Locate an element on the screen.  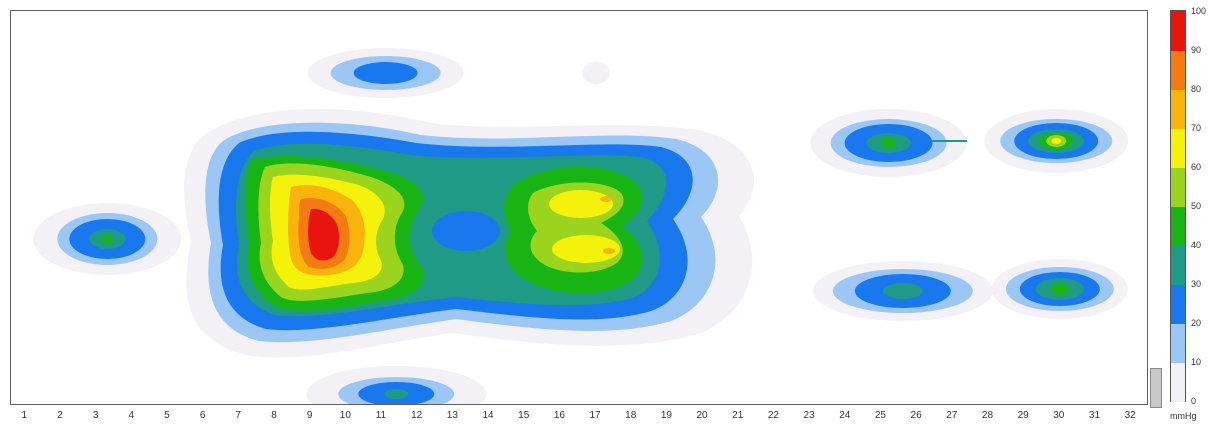
x-tick-label: 14 is located at coordinates (488, 415).